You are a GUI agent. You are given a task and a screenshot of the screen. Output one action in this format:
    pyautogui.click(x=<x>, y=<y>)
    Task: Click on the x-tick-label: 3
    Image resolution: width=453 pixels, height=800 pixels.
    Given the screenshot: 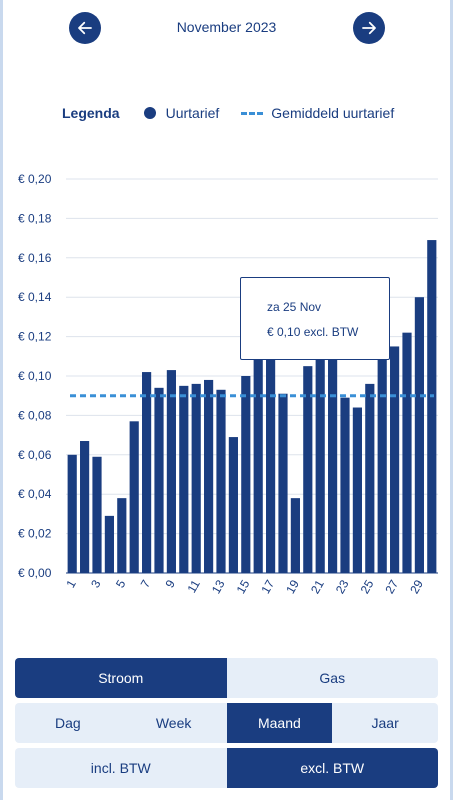 What is the action you would take?
    pyautogui.click(x=96, y=583)
    